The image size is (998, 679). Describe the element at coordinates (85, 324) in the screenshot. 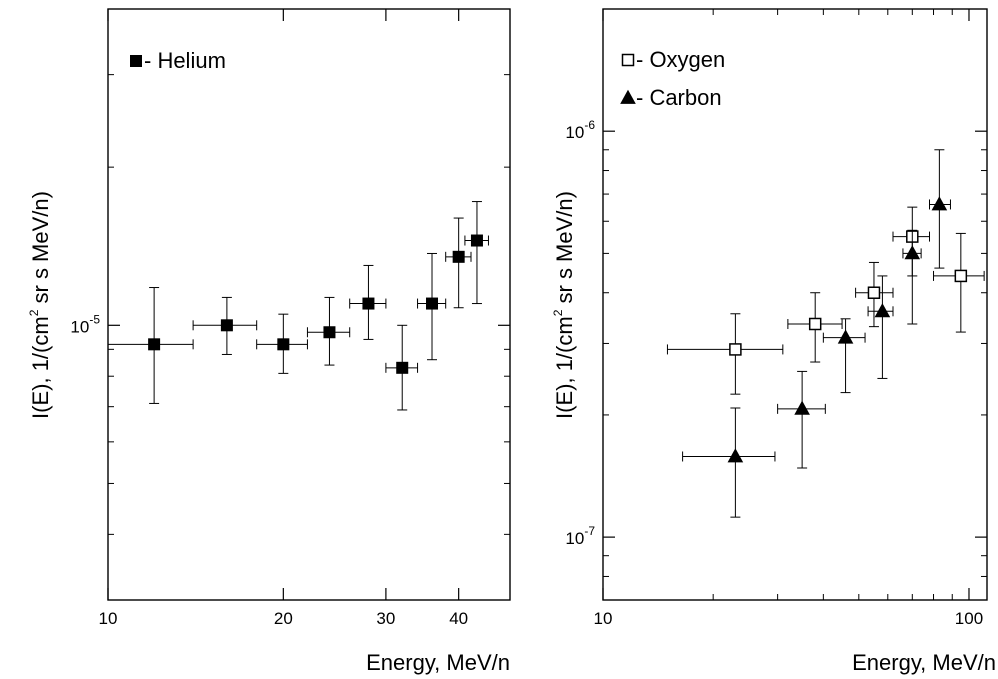

I see `y-tick-label: 10⁻⁵` at that location.